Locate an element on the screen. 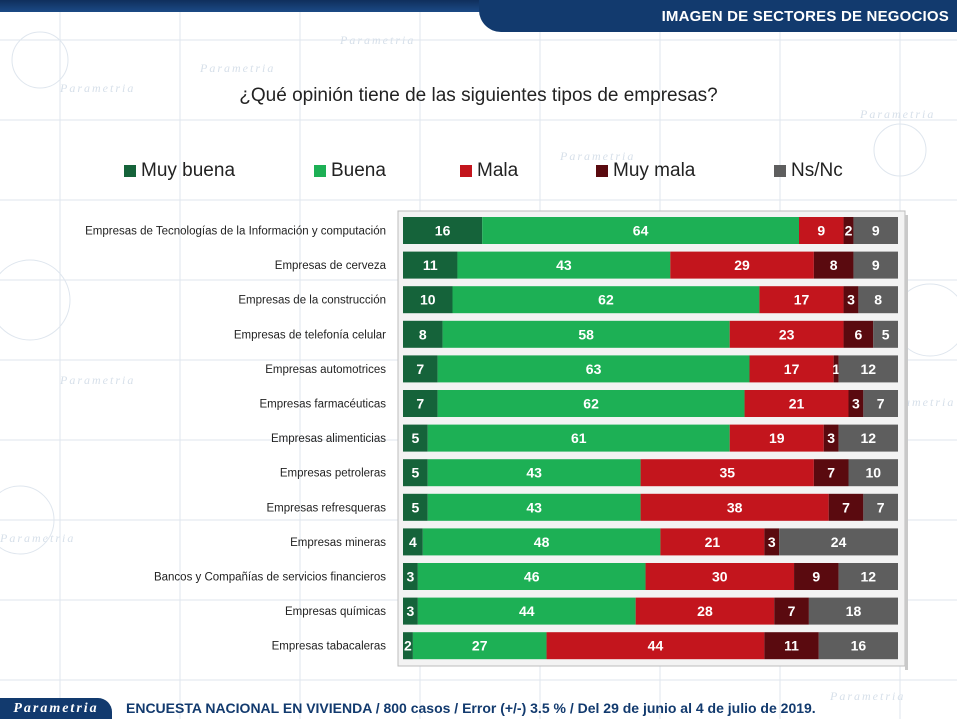 Image resolution: width=957 pixels, height=719 pixels. category-label: Empresas de telefonía celular is located at coordinates (310, 335).